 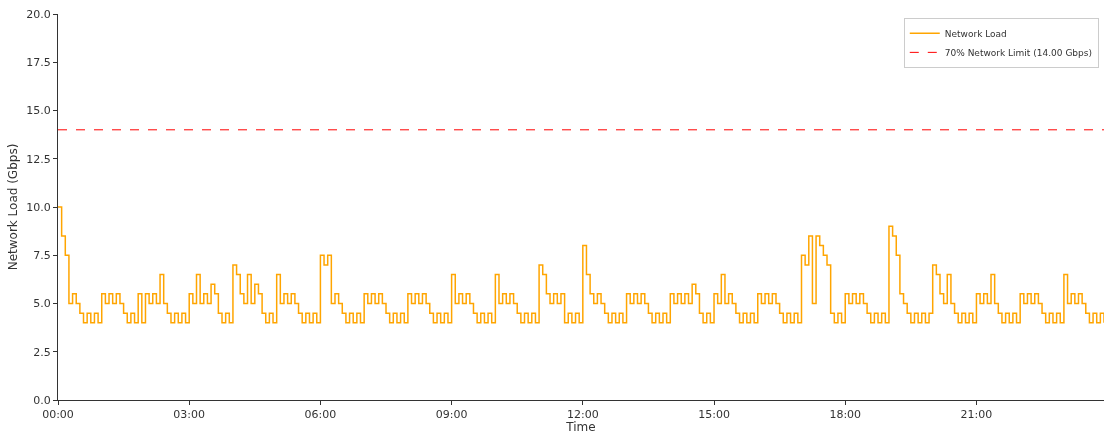 I want to click on y-tick-label: 2.5, so click(x=42, y=352).